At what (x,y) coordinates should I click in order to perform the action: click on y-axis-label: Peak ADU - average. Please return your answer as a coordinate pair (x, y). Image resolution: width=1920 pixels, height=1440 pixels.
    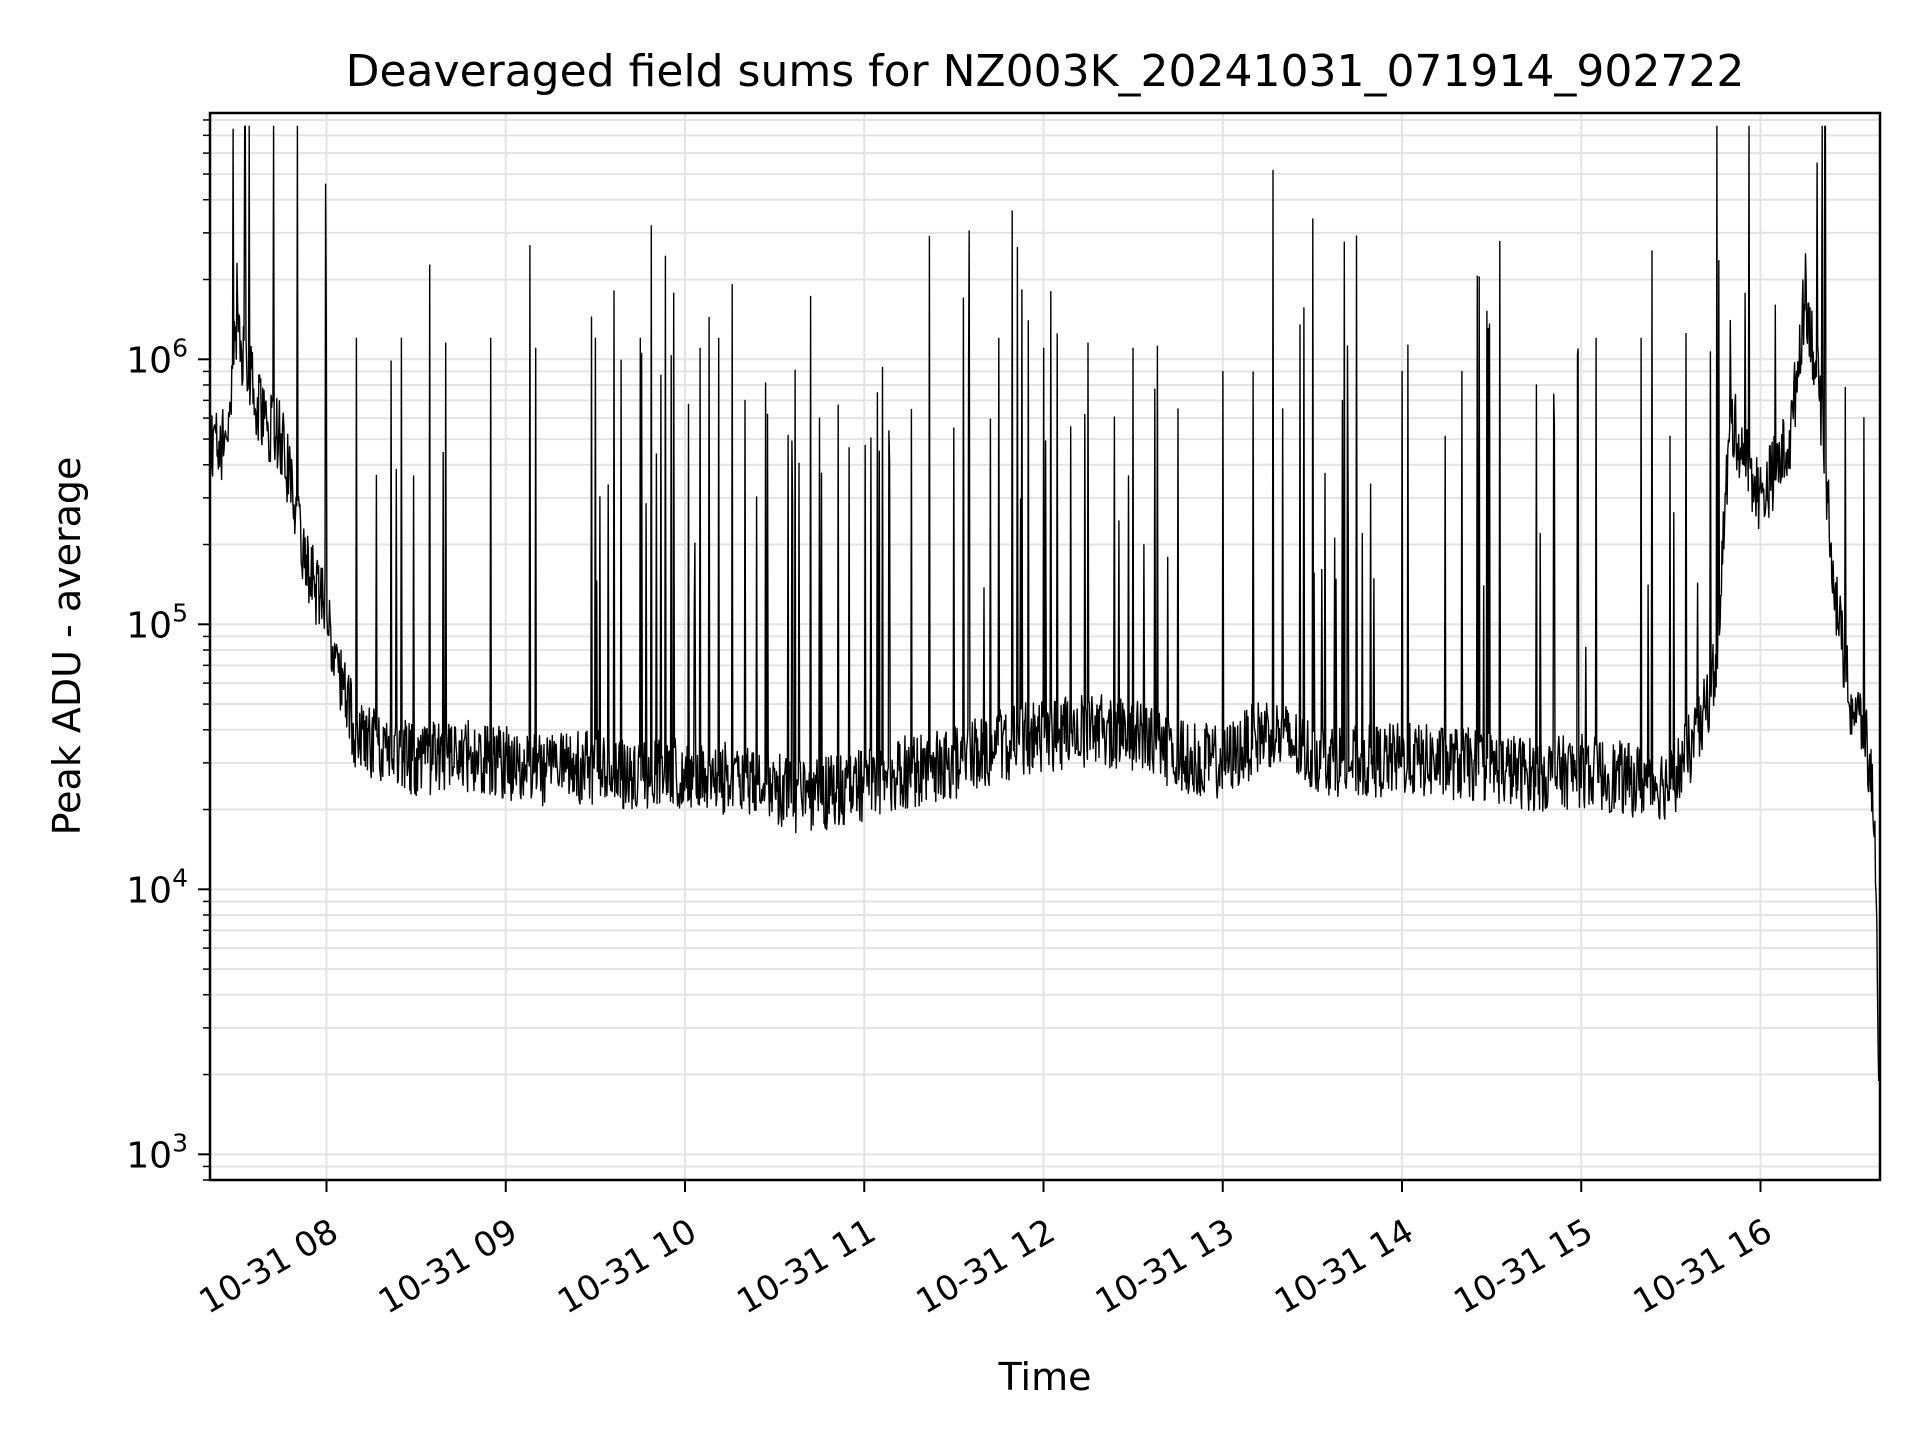
    Looking at the image, I should click on (67, 646).